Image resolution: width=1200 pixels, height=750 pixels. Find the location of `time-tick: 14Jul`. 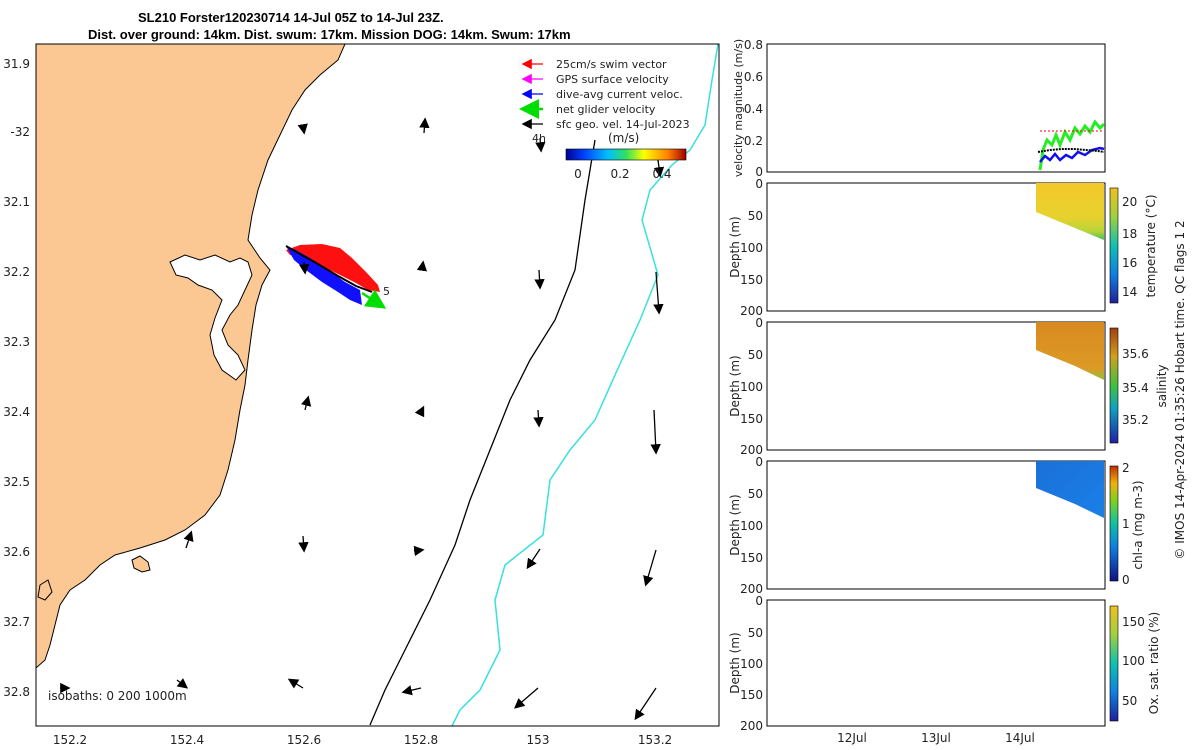

time-tick: 14Jul is located at coordinates (1020, 738).